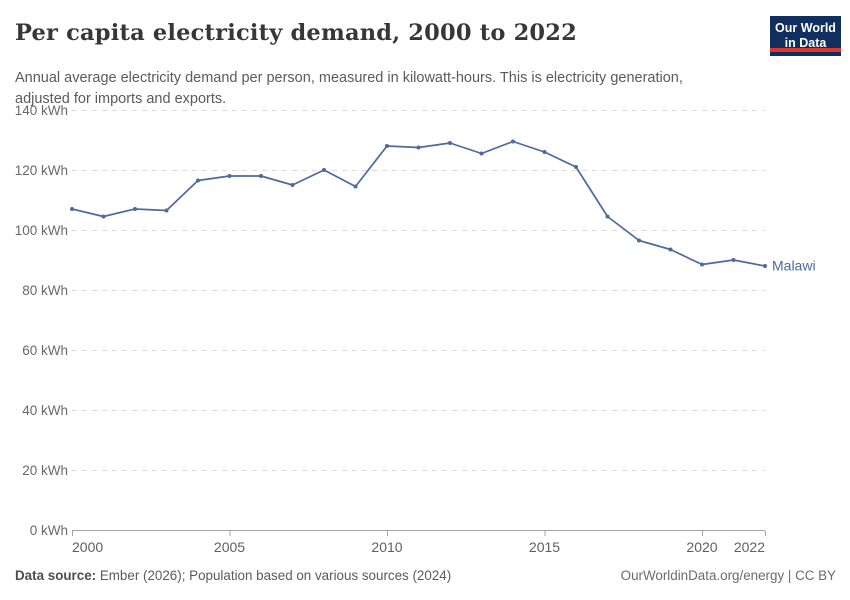 The image size is (850, 600). Describe the element at coordinates (229, 547) in the screenshot. I see `x-tick-label: 2005` at that location.